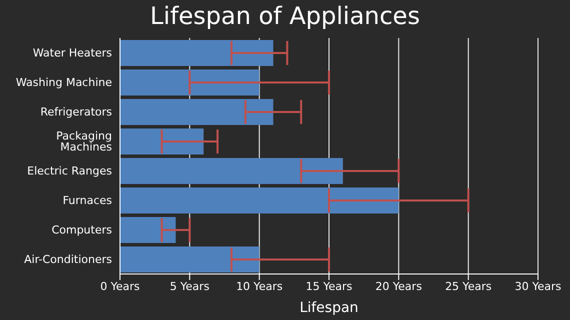 The height and width of the screenshot is (320, 570). What do you see at coordinates (87, 201) in the screenshot?
I see `y-tick-label: Furnaces` at bounding box center [87, 201].